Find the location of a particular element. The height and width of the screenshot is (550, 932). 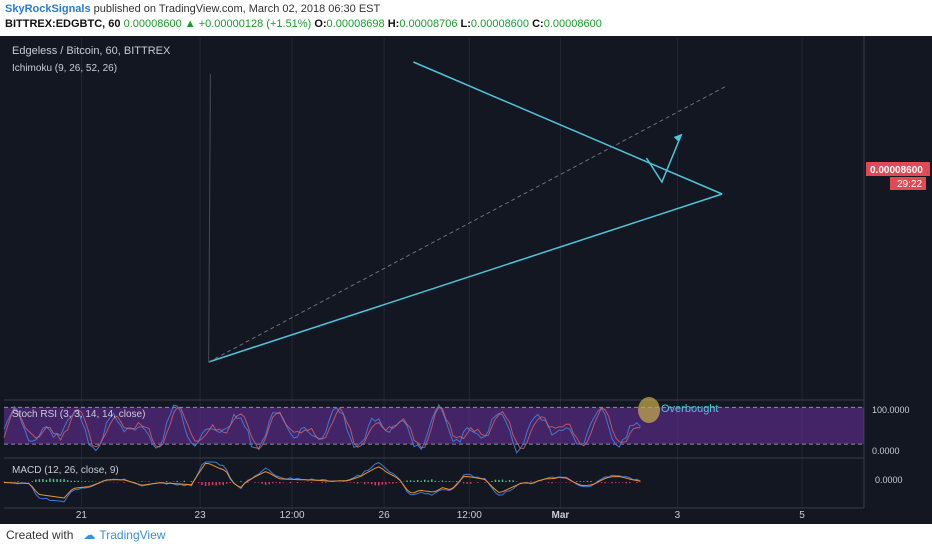

last-price-badge is located at coordinates (898, 169).